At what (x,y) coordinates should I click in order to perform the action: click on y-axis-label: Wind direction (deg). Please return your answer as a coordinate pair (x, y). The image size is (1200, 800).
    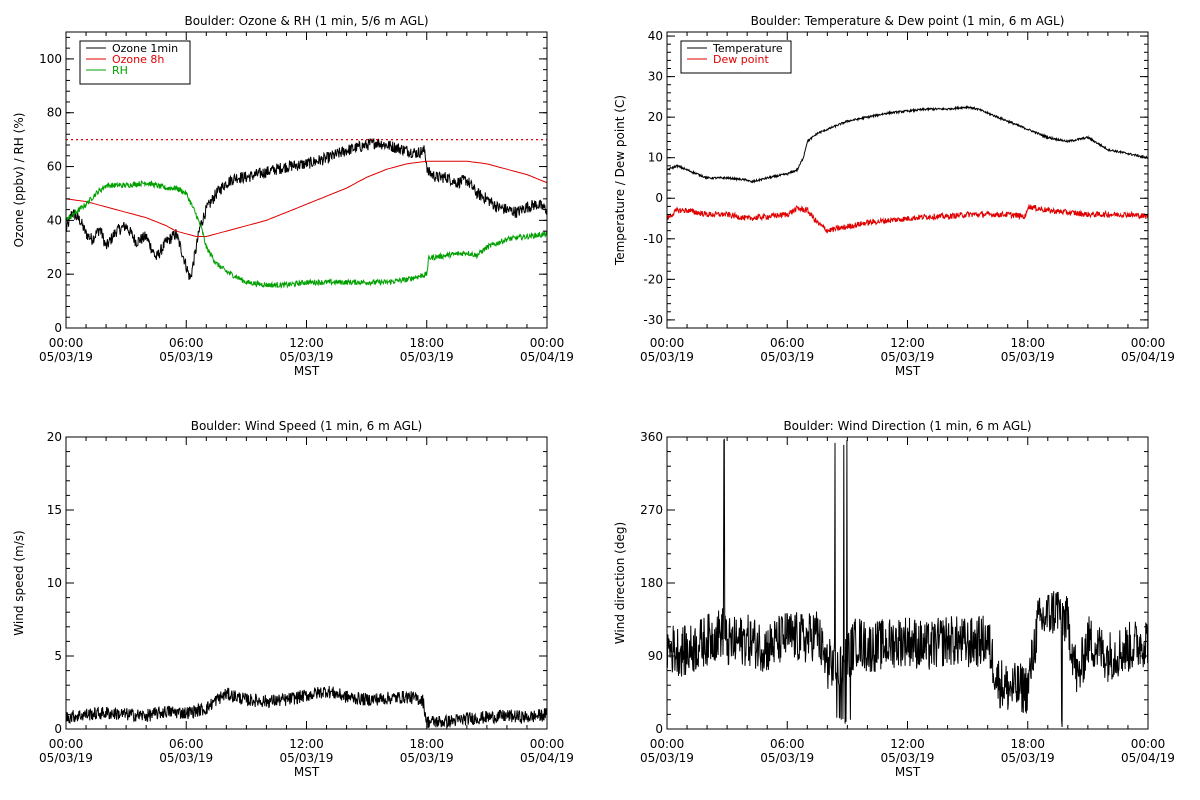
    Looking at the image, I should click on (620, 583).